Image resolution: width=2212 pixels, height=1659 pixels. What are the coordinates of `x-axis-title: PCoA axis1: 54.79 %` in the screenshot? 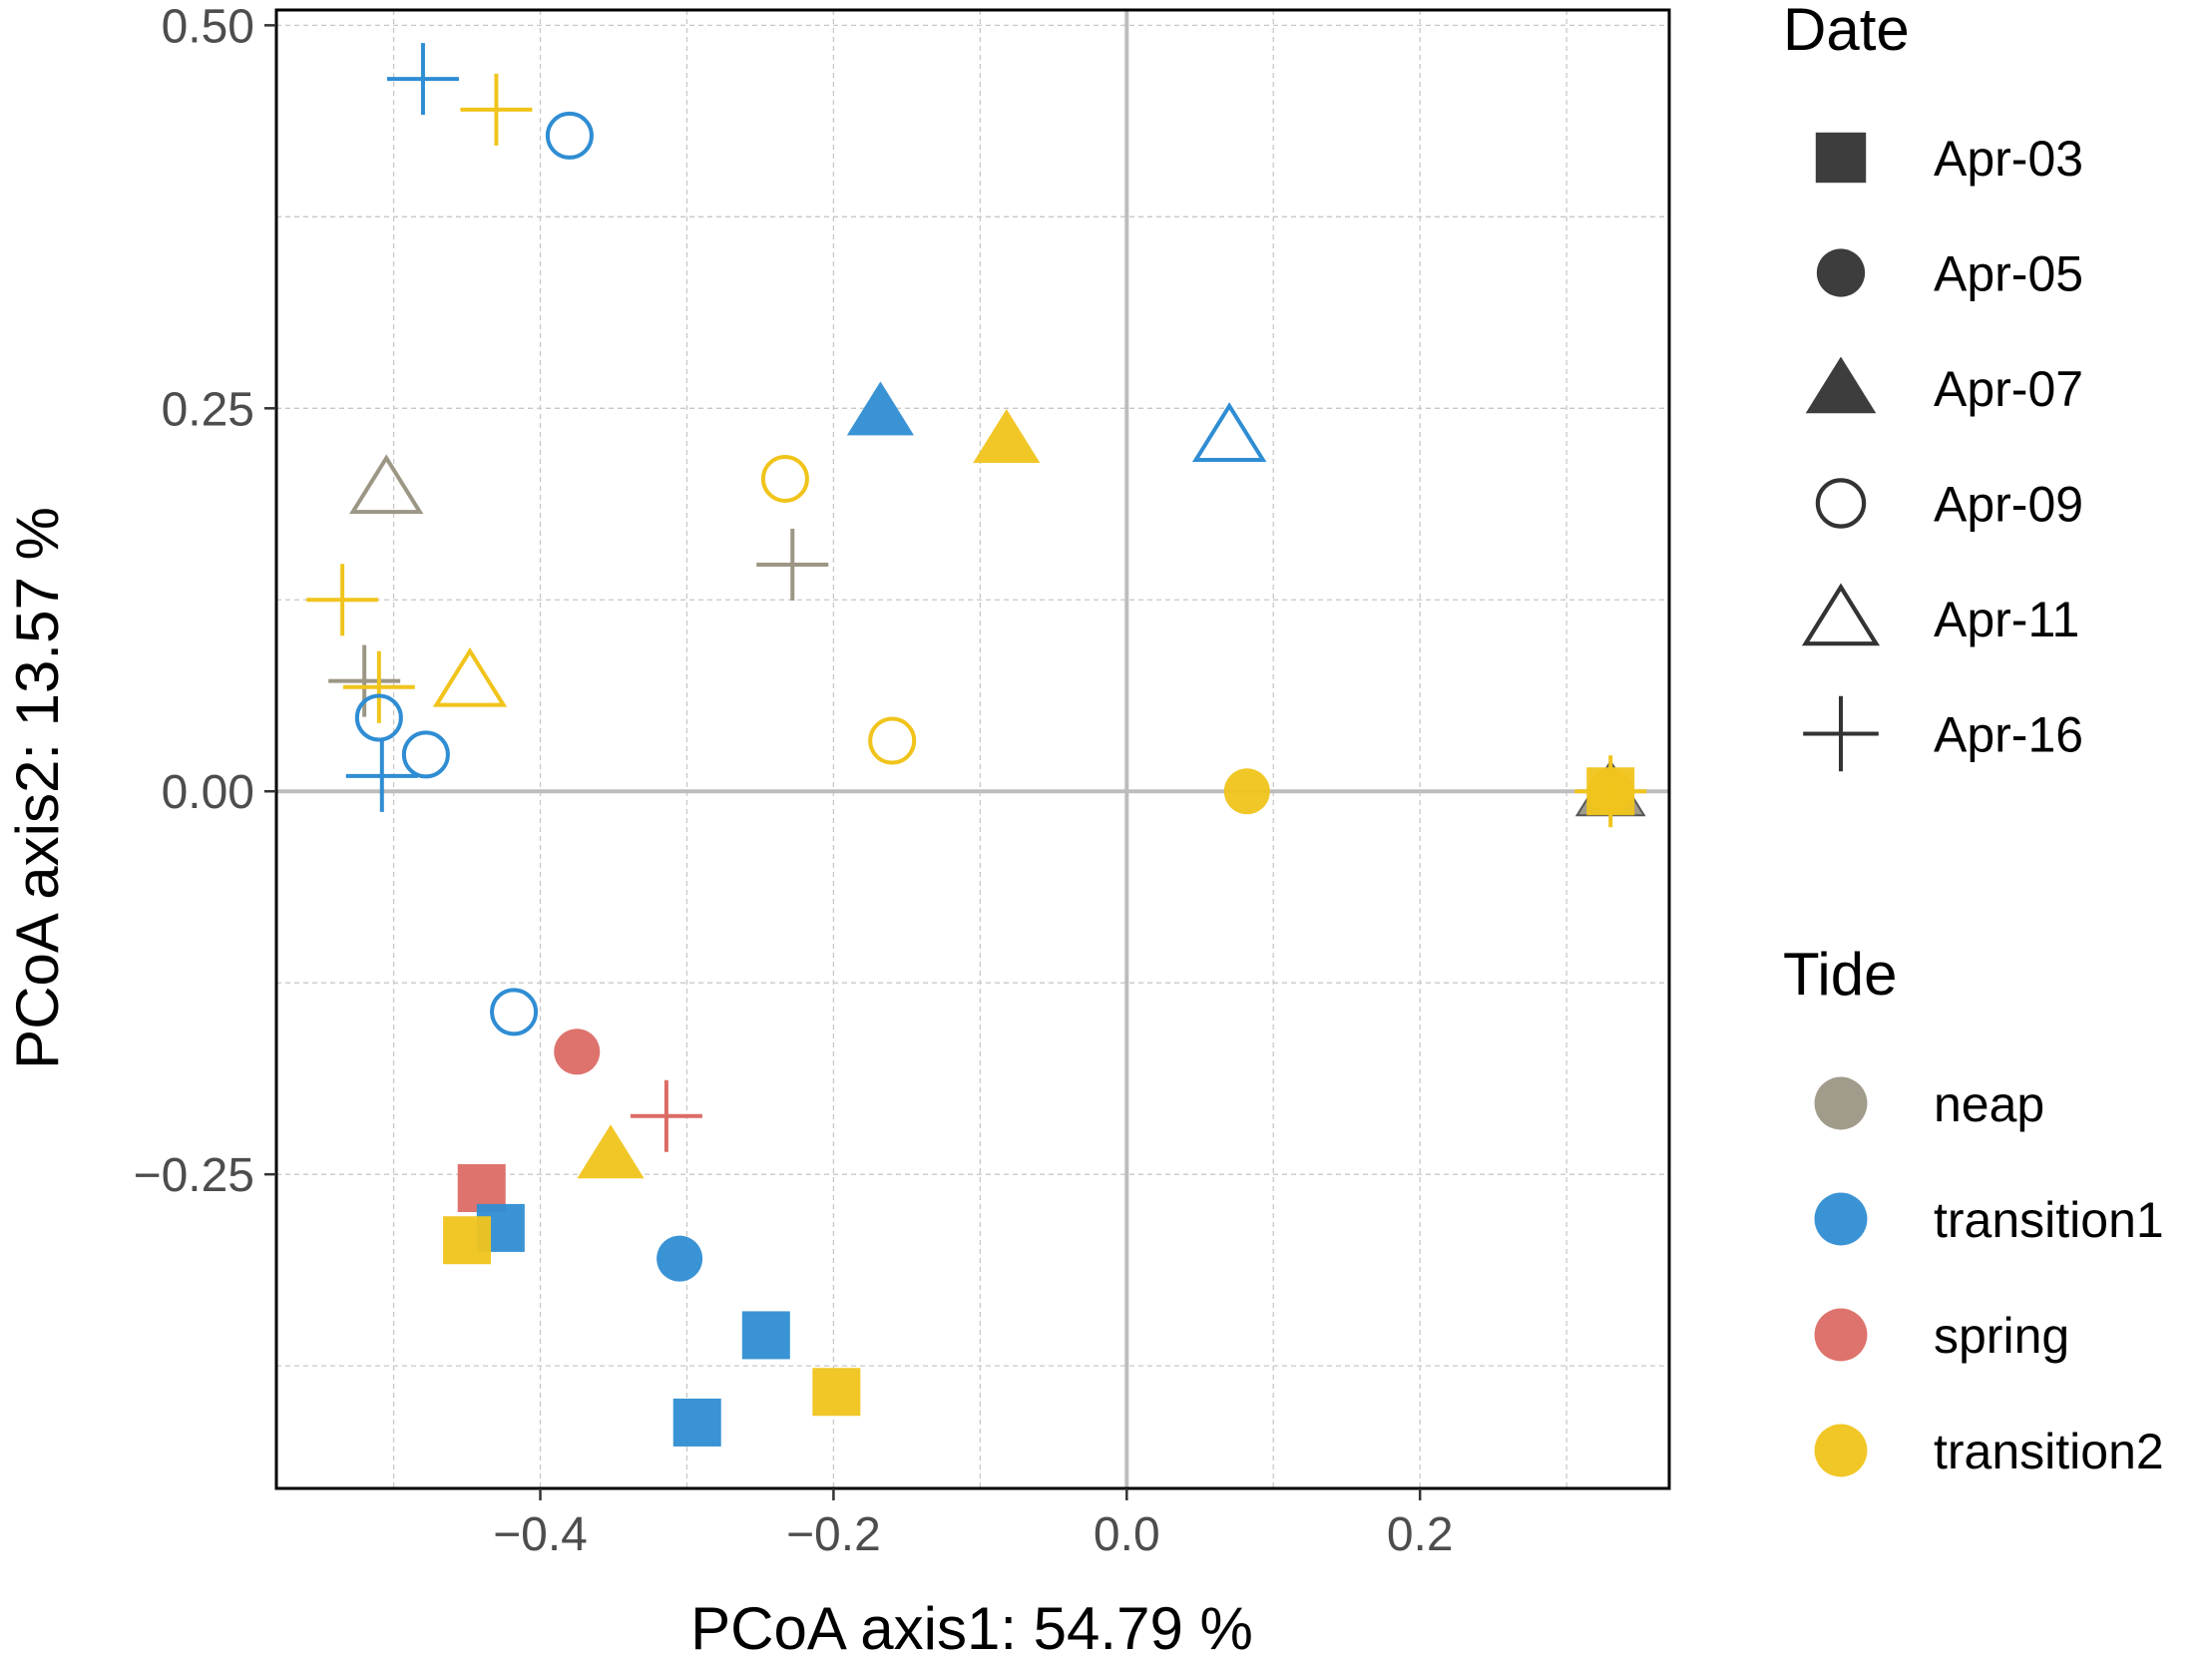 It's located at (972, 1627).